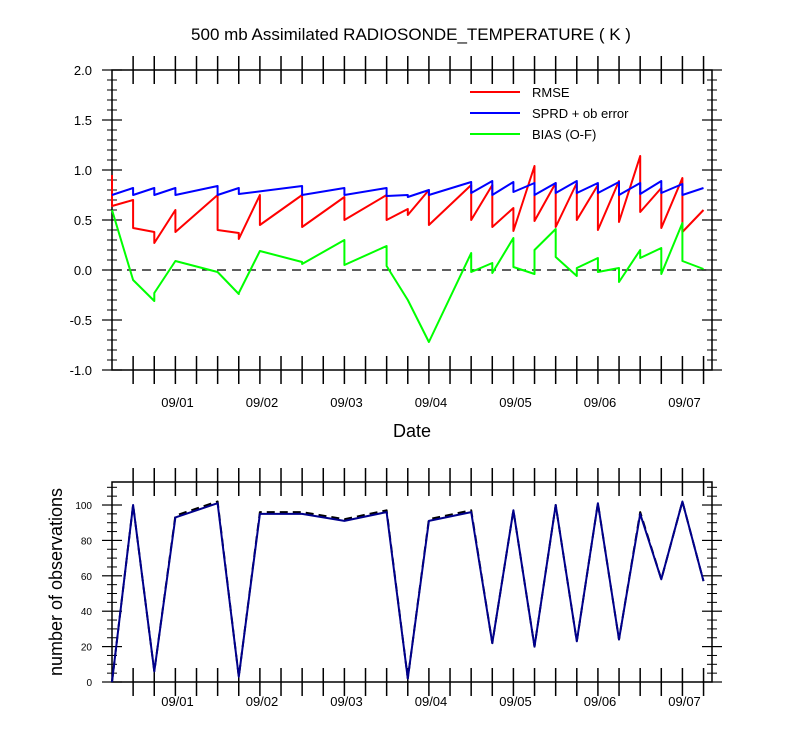 This screenshot has width=800, height=750. I want to click on y-tick-label: -1.0, so click(81, 370).